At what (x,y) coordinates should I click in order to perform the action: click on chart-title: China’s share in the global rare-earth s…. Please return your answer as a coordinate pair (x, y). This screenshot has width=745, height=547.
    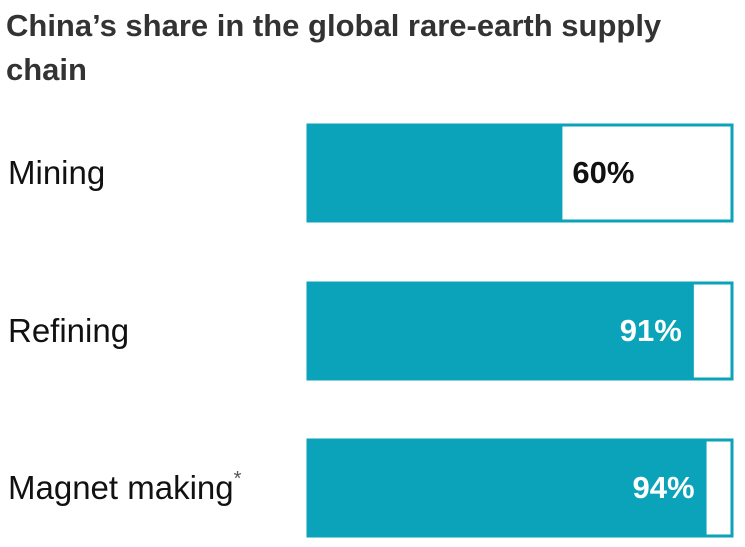
    Looking at the image, I should click on (334, 47).